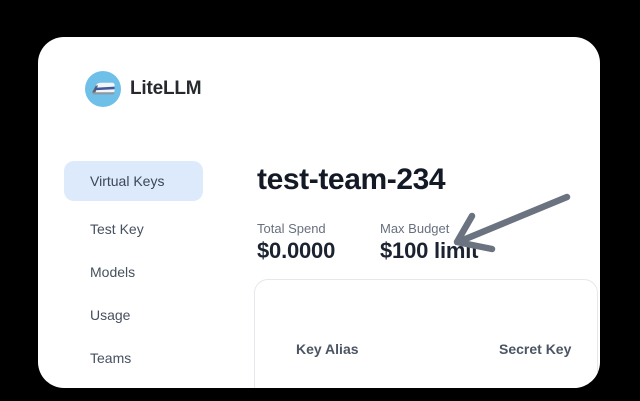  I want to click on sidebar-item-label: Usage, so click(110, 315).